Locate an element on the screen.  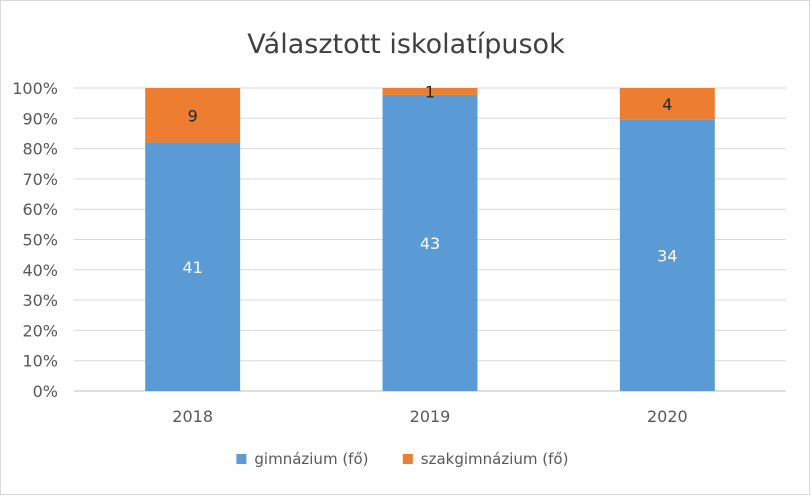
data-label: 9 is located at coordinates (193, 115).